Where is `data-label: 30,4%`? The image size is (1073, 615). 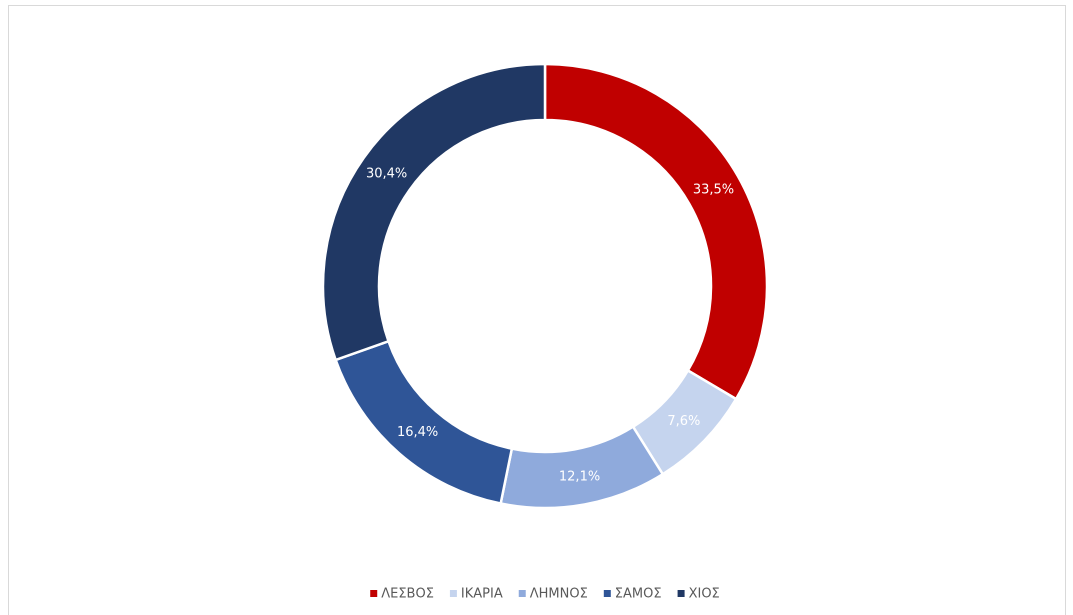 data-label: 30,4% is located at coordinates (386, 173).